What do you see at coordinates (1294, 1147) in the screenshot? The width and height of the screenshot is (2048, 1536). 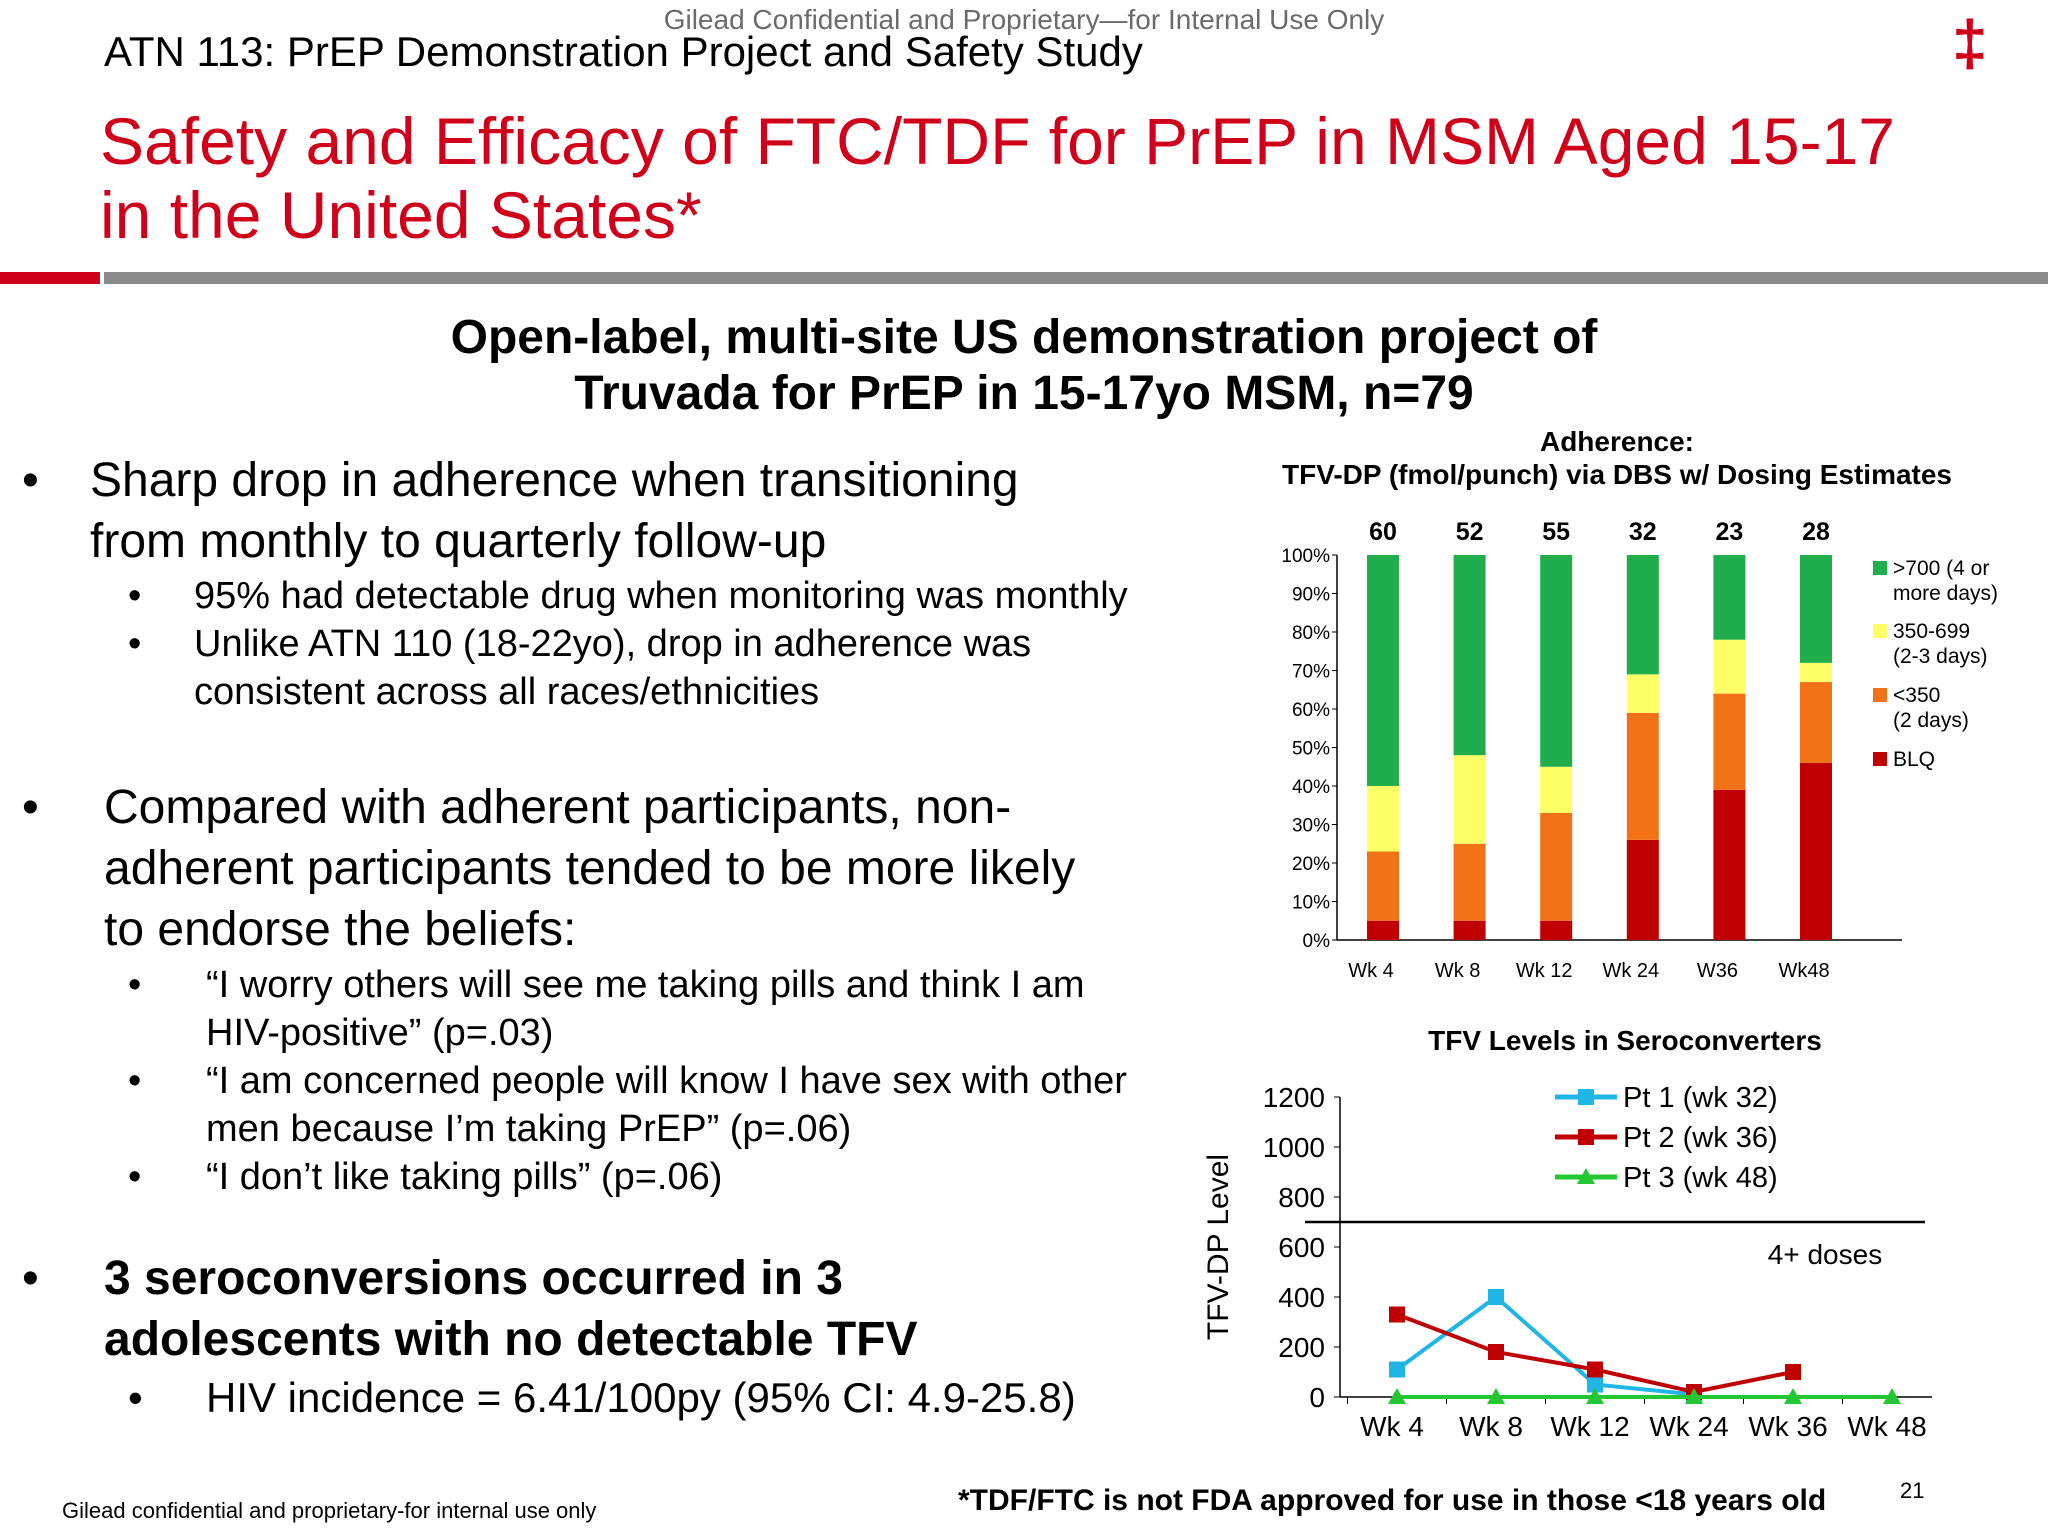 I see `line-y-tick-label: 1000` at bounding box center [1294, 1147].